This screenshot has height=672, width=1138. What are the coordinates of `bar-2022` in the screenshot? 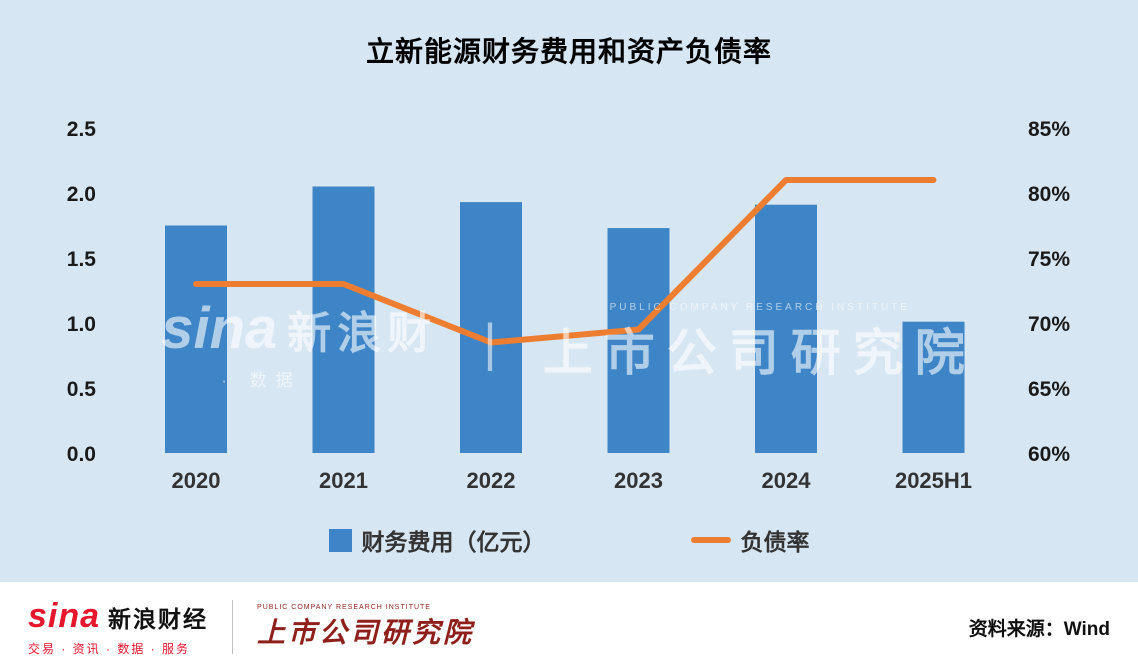 It's located at (491, 327).